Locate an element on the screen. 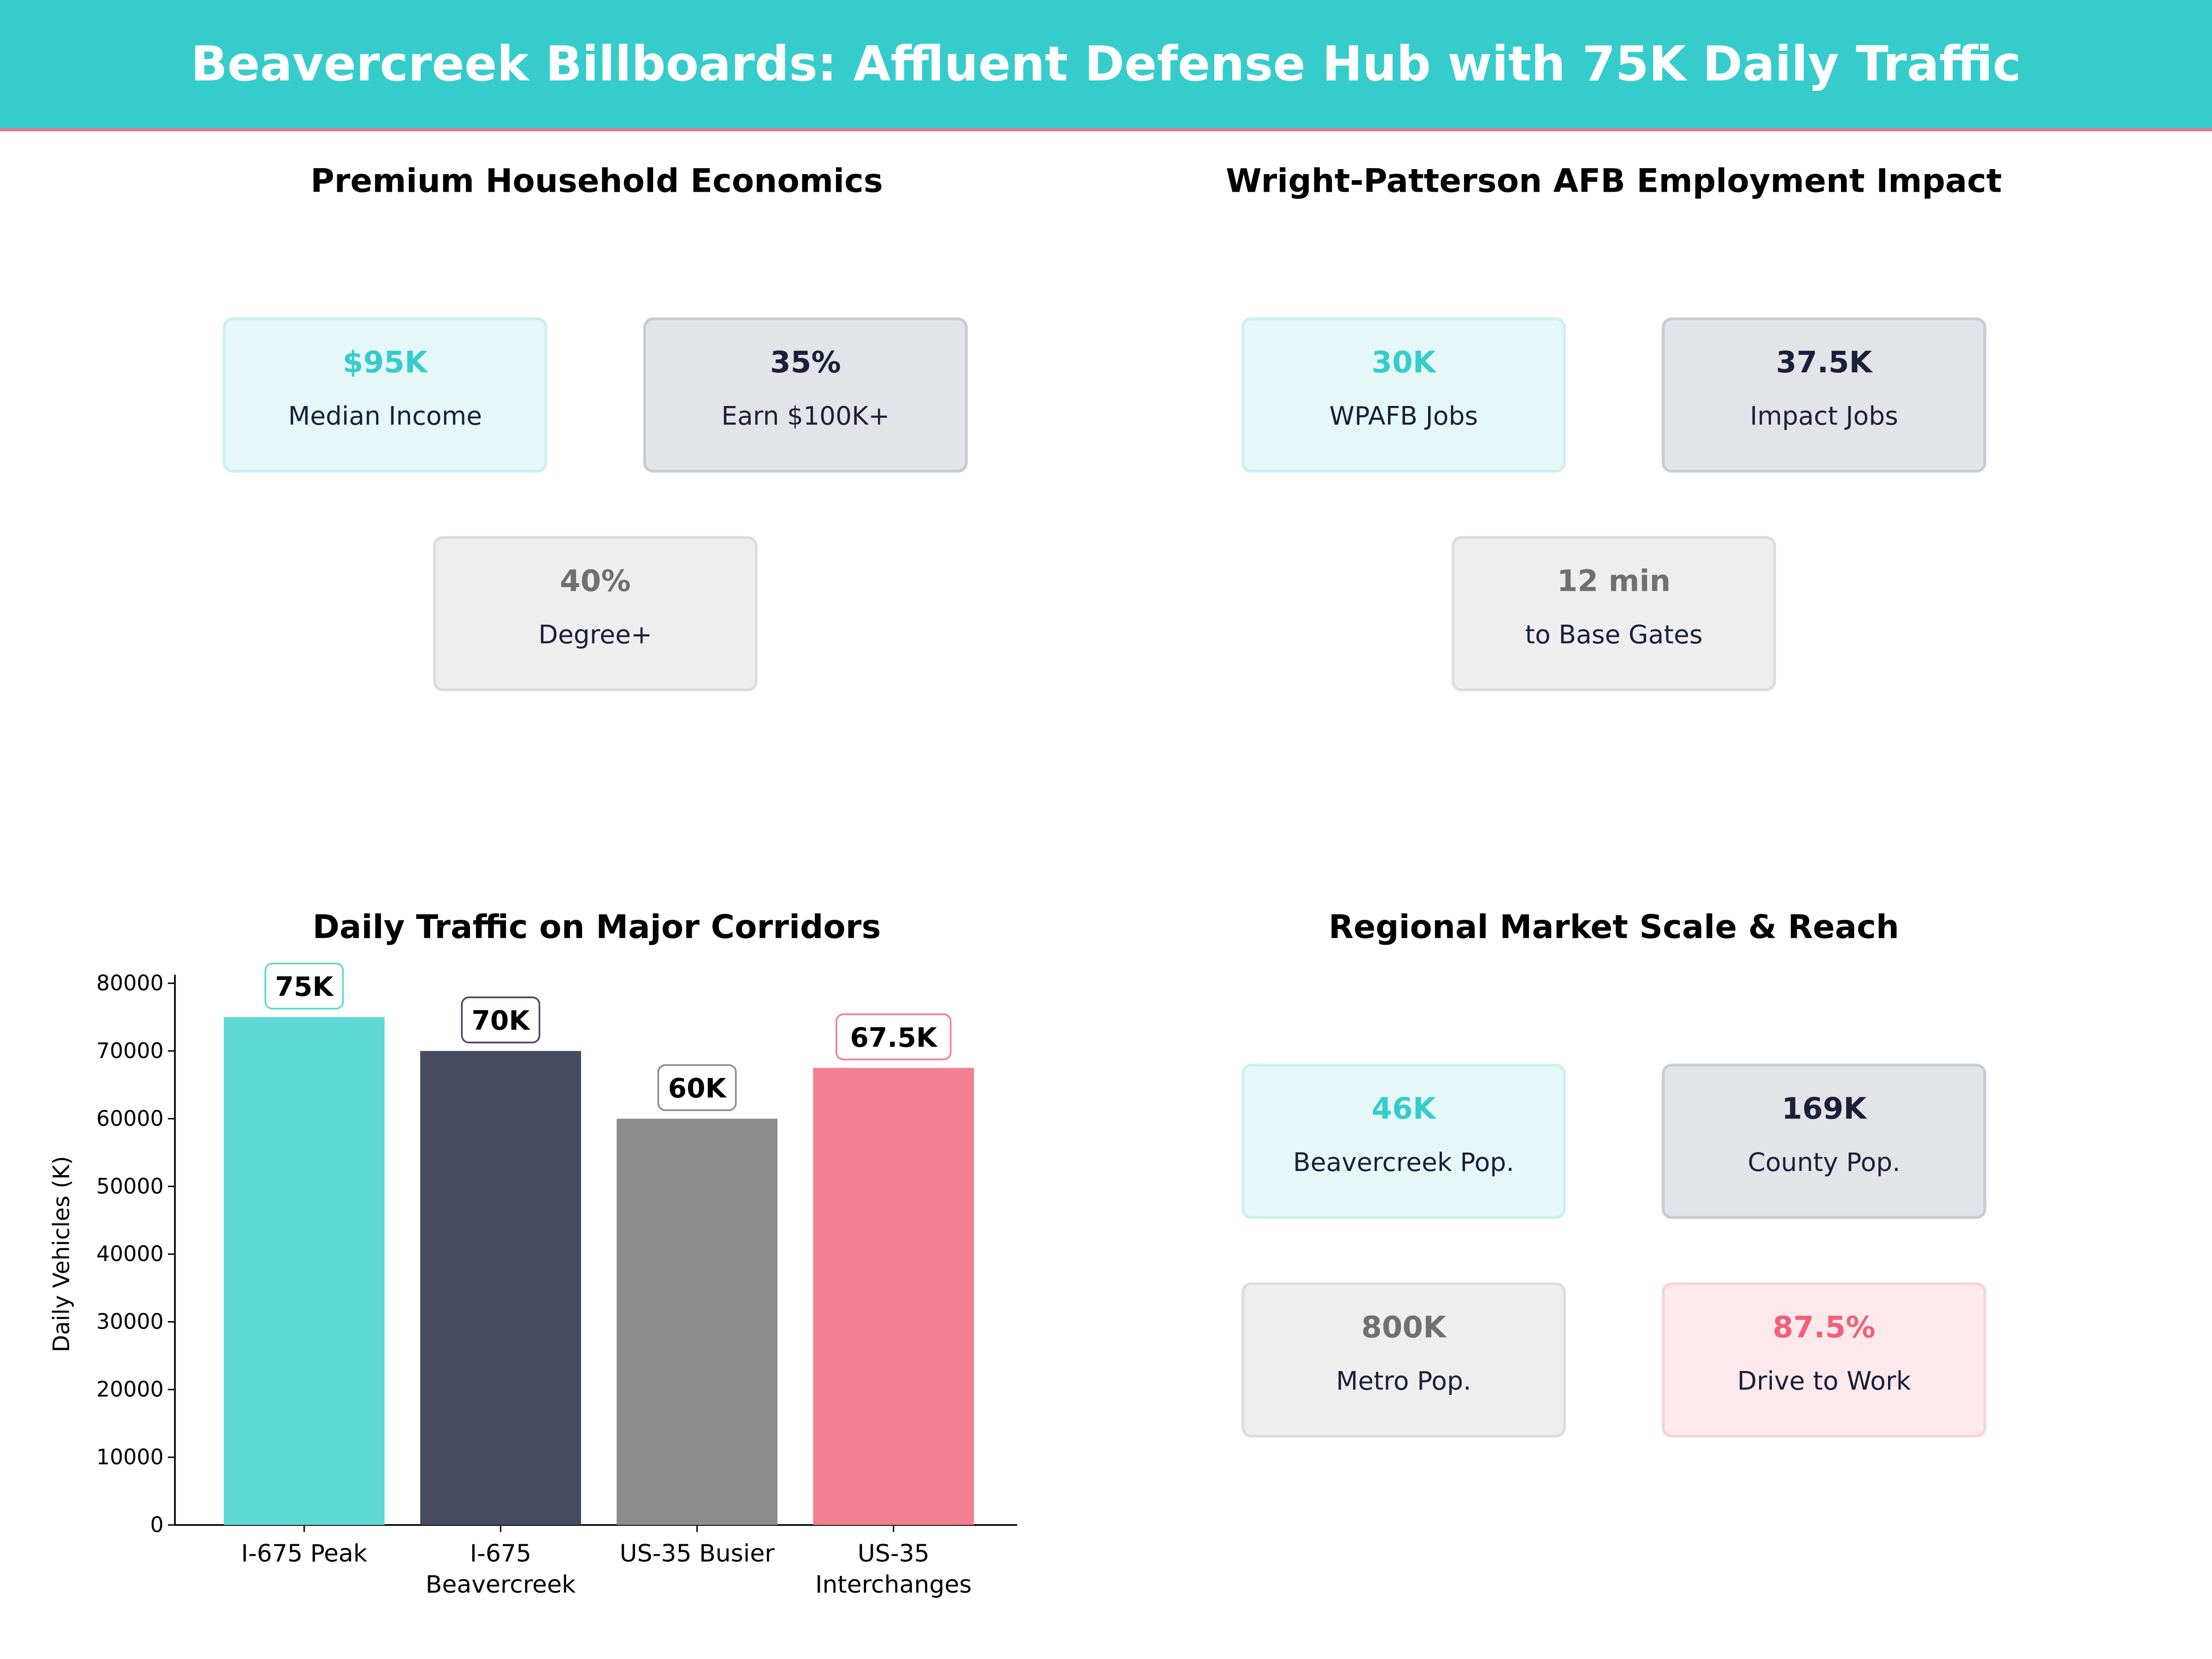 Image resolution: width=2212 pixels, height=1659 pixels. stat-label: WPAFB Jobs is located at coordinates (1403, 417).